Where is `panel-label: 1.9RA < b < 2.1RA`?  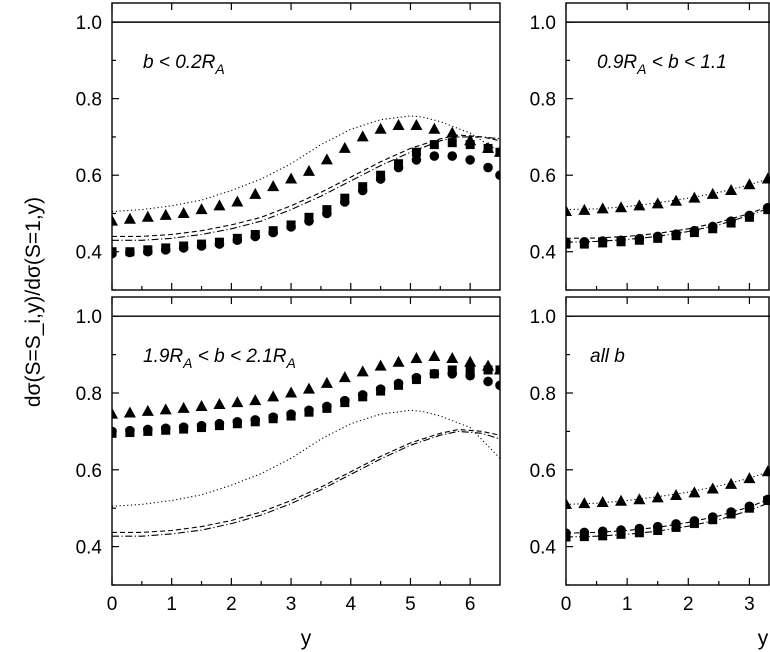
panel-label: 1.9RA < b < 2.1RA is located at coordinates (219, 358).